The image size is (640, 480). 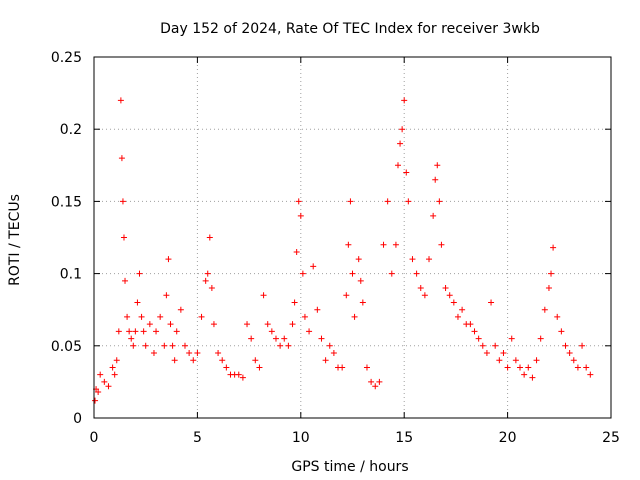 I want to click on y-axis-title: ROTI / TECUs, so click(x=15, y=240).